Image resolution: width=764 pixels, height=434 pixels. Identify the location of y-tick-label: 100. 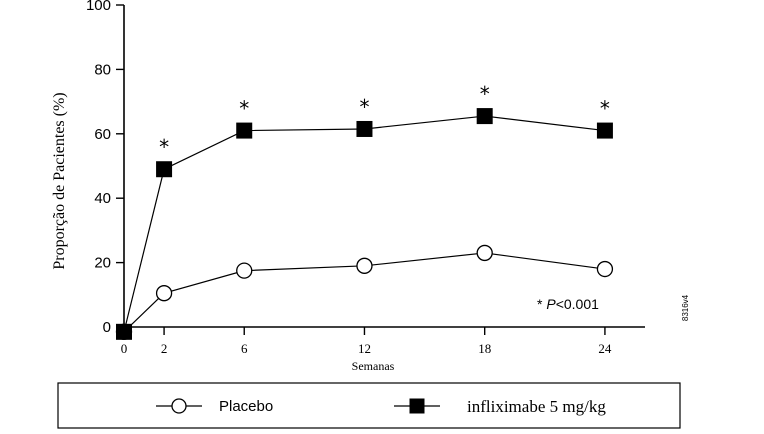
(98, 7).